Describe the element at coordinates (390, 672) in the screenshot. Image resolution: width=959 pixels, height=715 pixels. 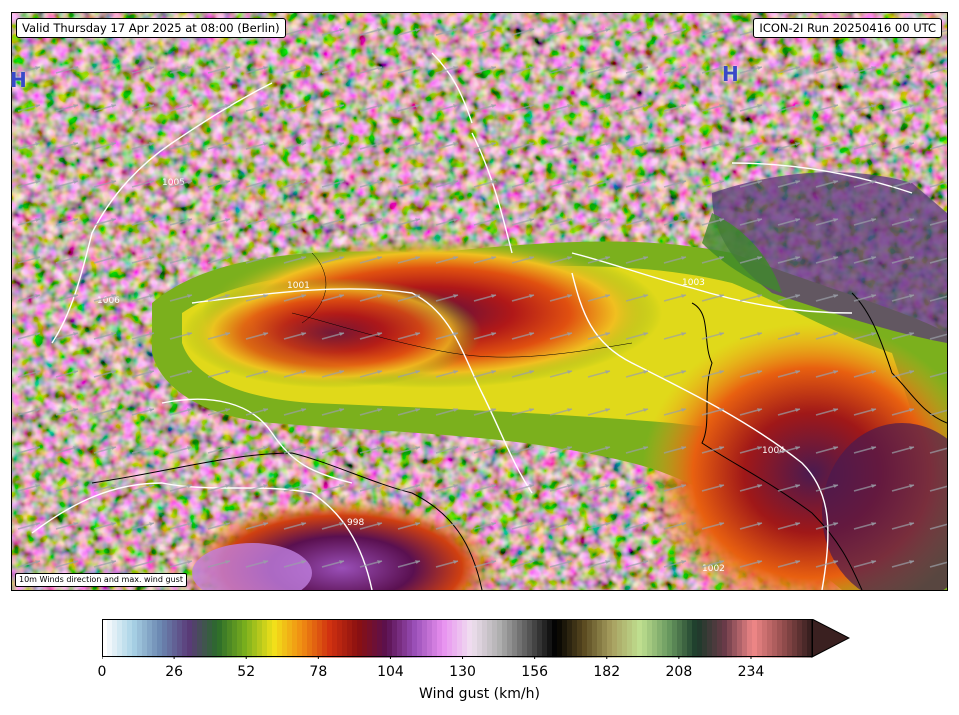
I see `colorbar-tick-label: 104` at that location.